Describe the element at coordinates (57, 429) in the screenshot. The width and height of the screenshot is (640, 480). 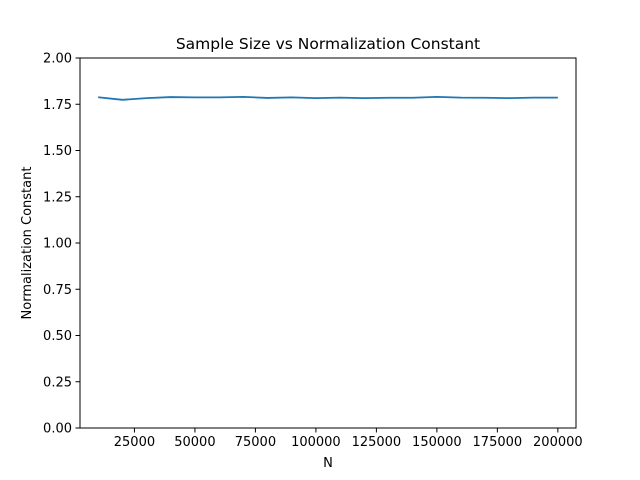
I see `y-tick-label: 0.00` at that location.